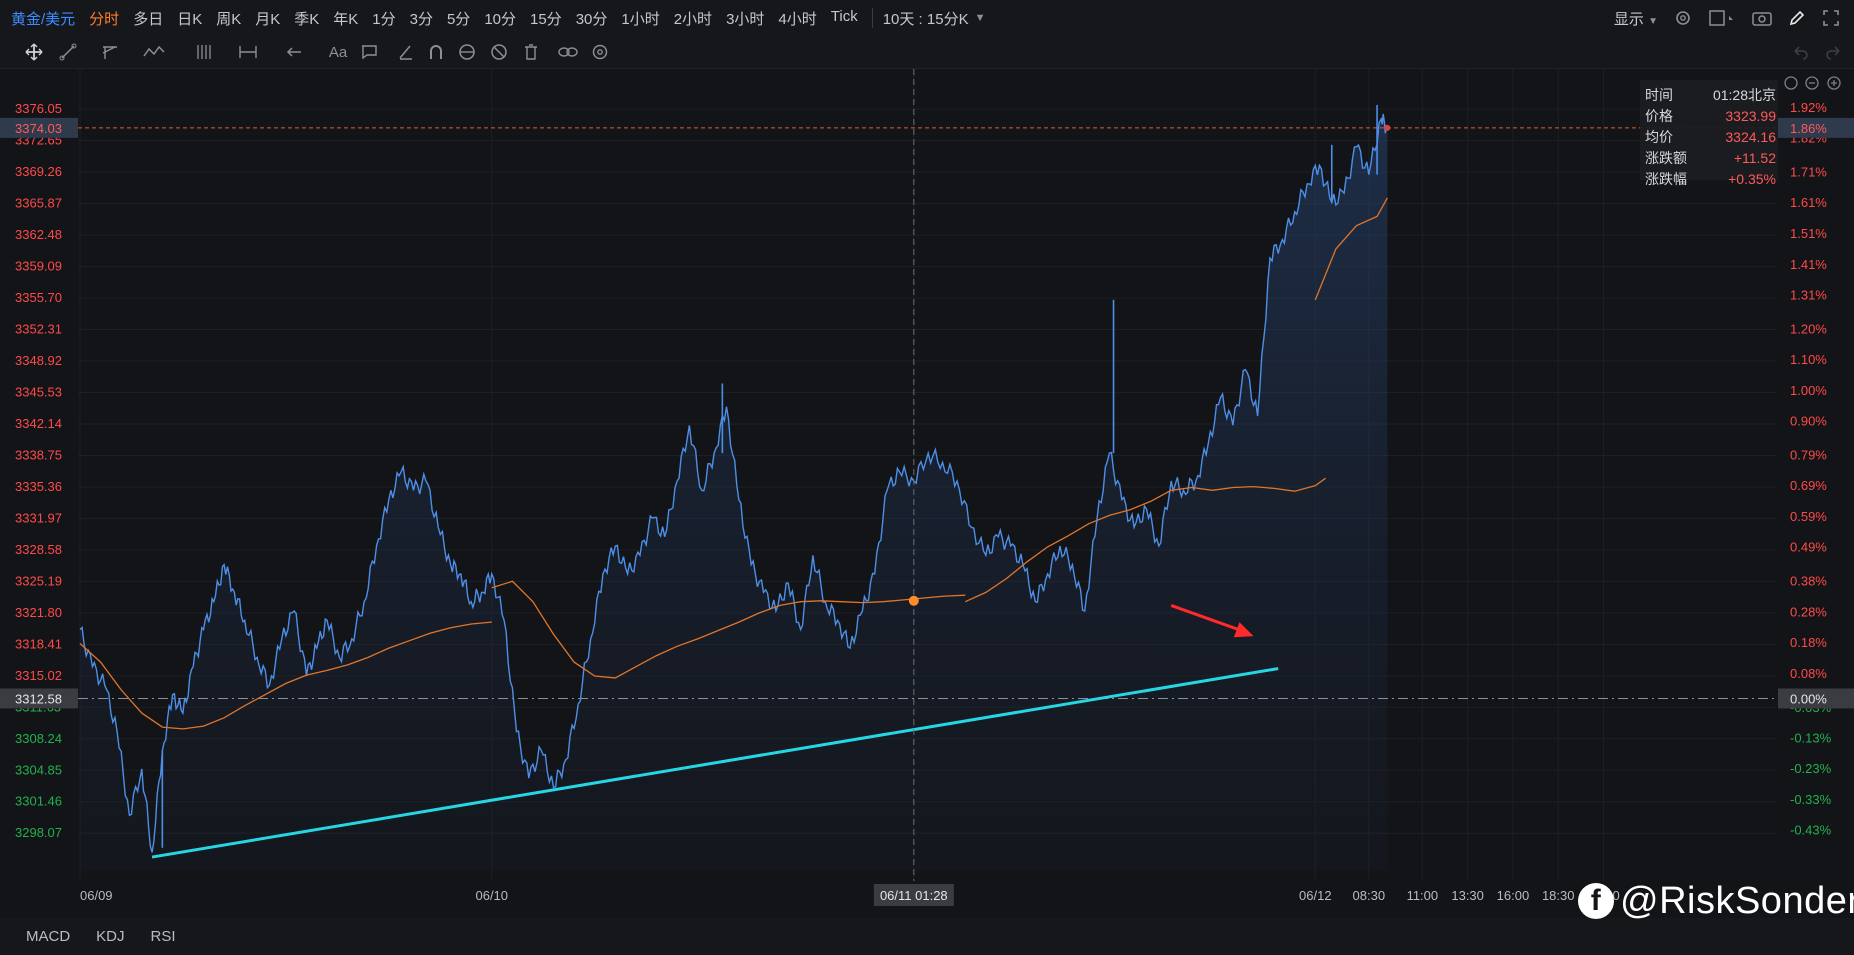  I want to click on text-tool-icon: Aa, so click(338, 52).